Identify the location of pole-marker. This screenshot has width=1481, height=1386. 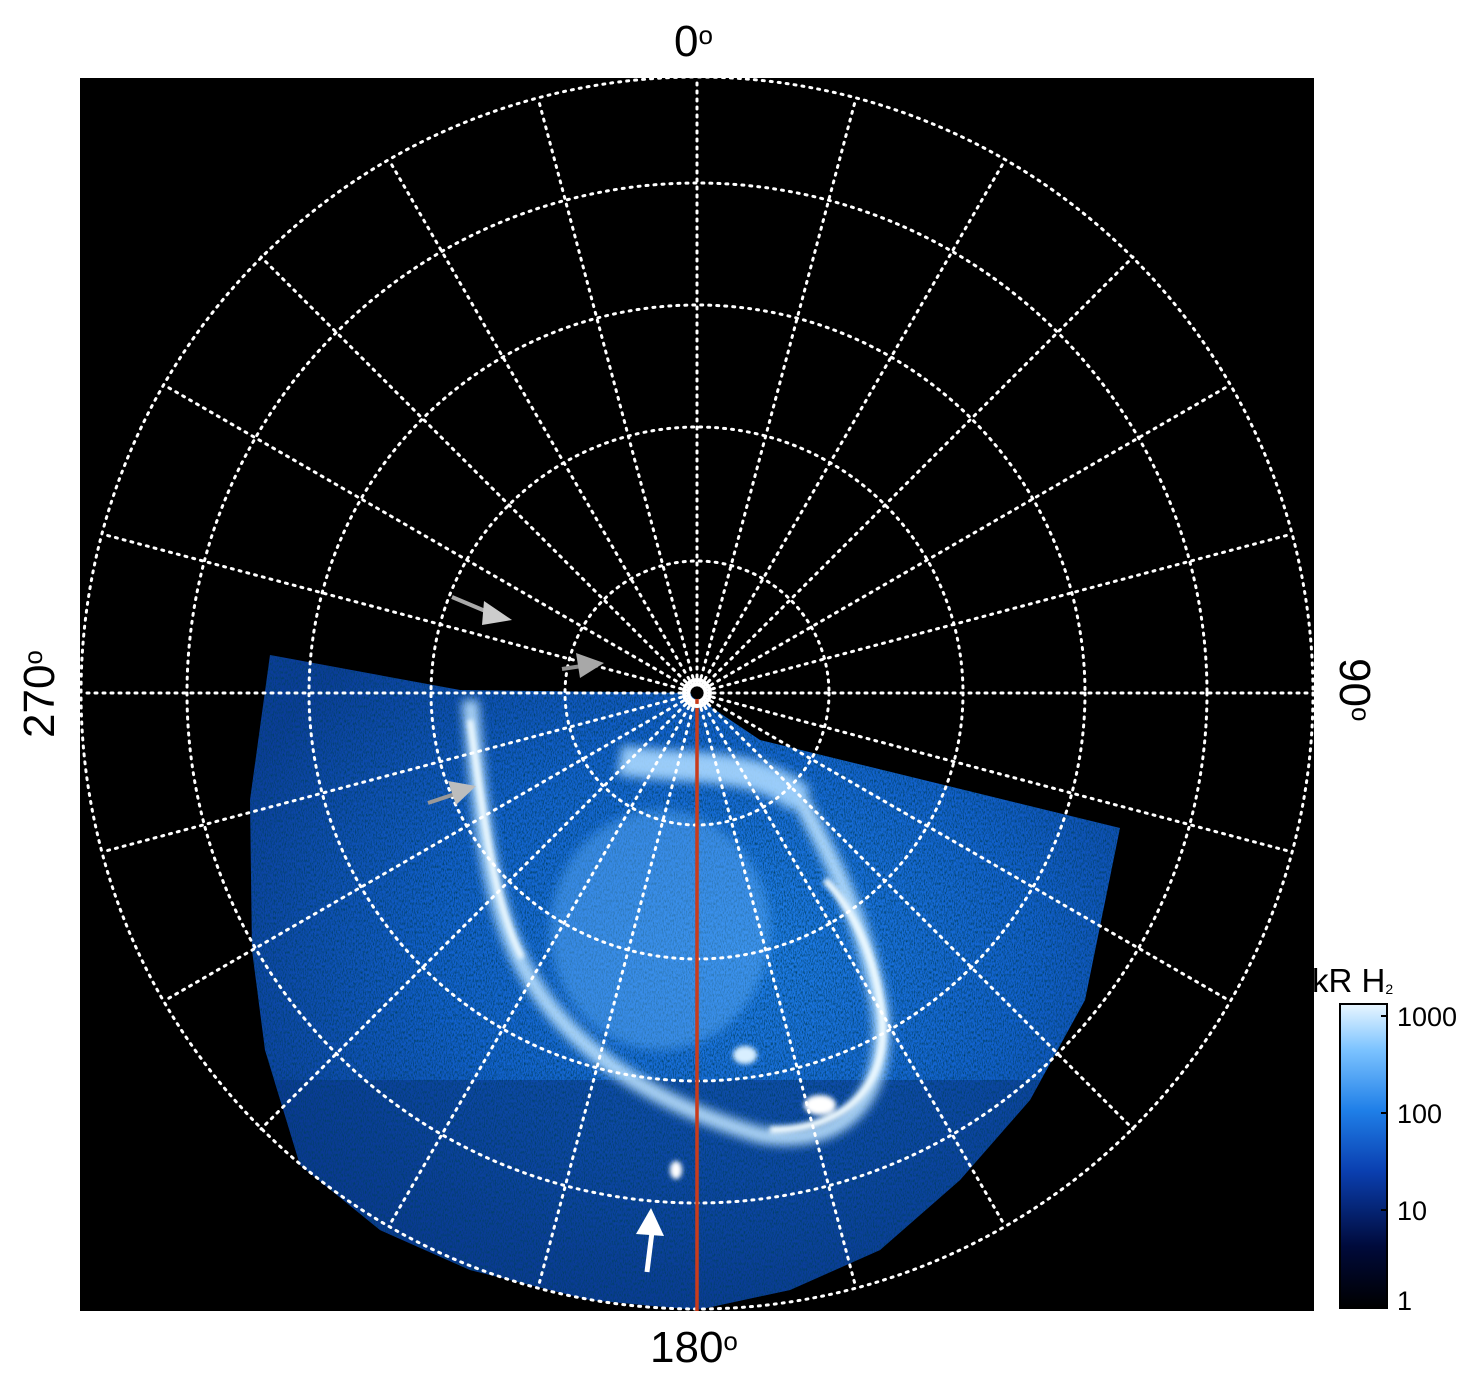
(697, 693).